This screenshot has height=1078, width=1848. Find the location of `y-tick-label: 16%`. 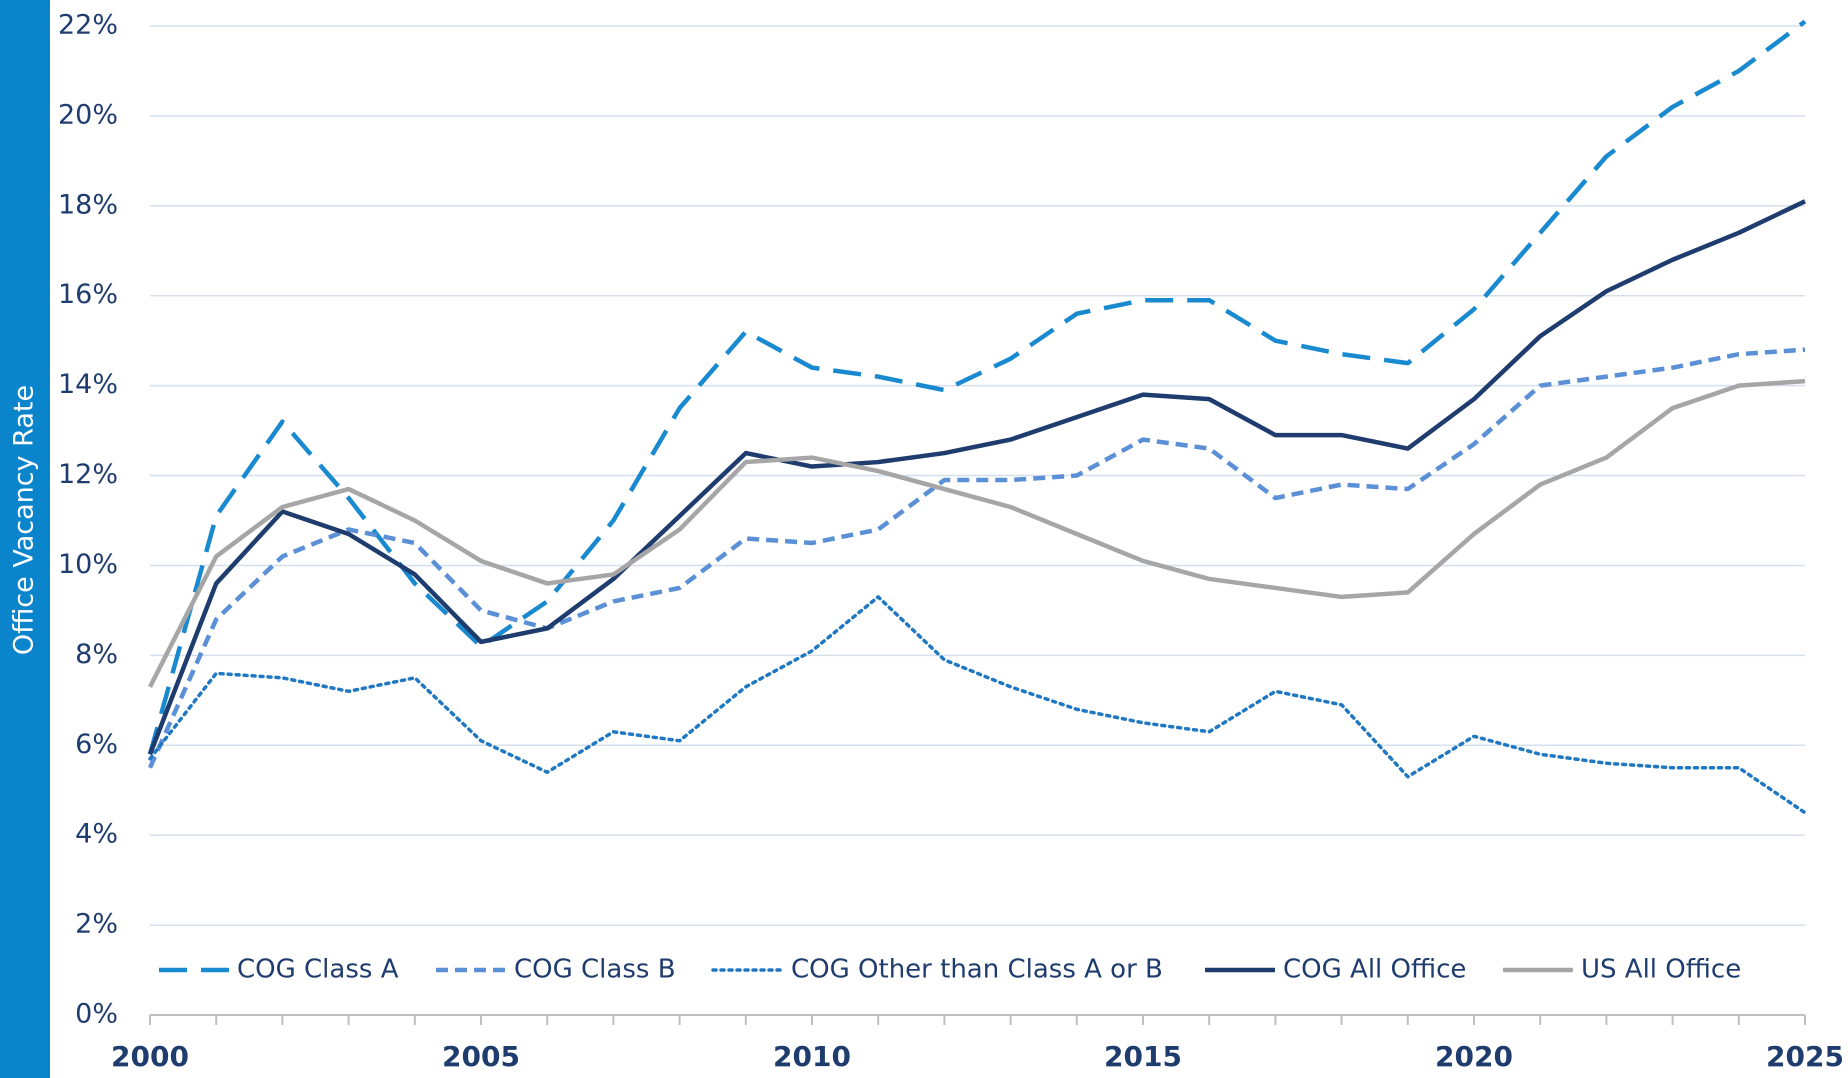

y-tick-label: 16% is located at coordinates (88, 294).